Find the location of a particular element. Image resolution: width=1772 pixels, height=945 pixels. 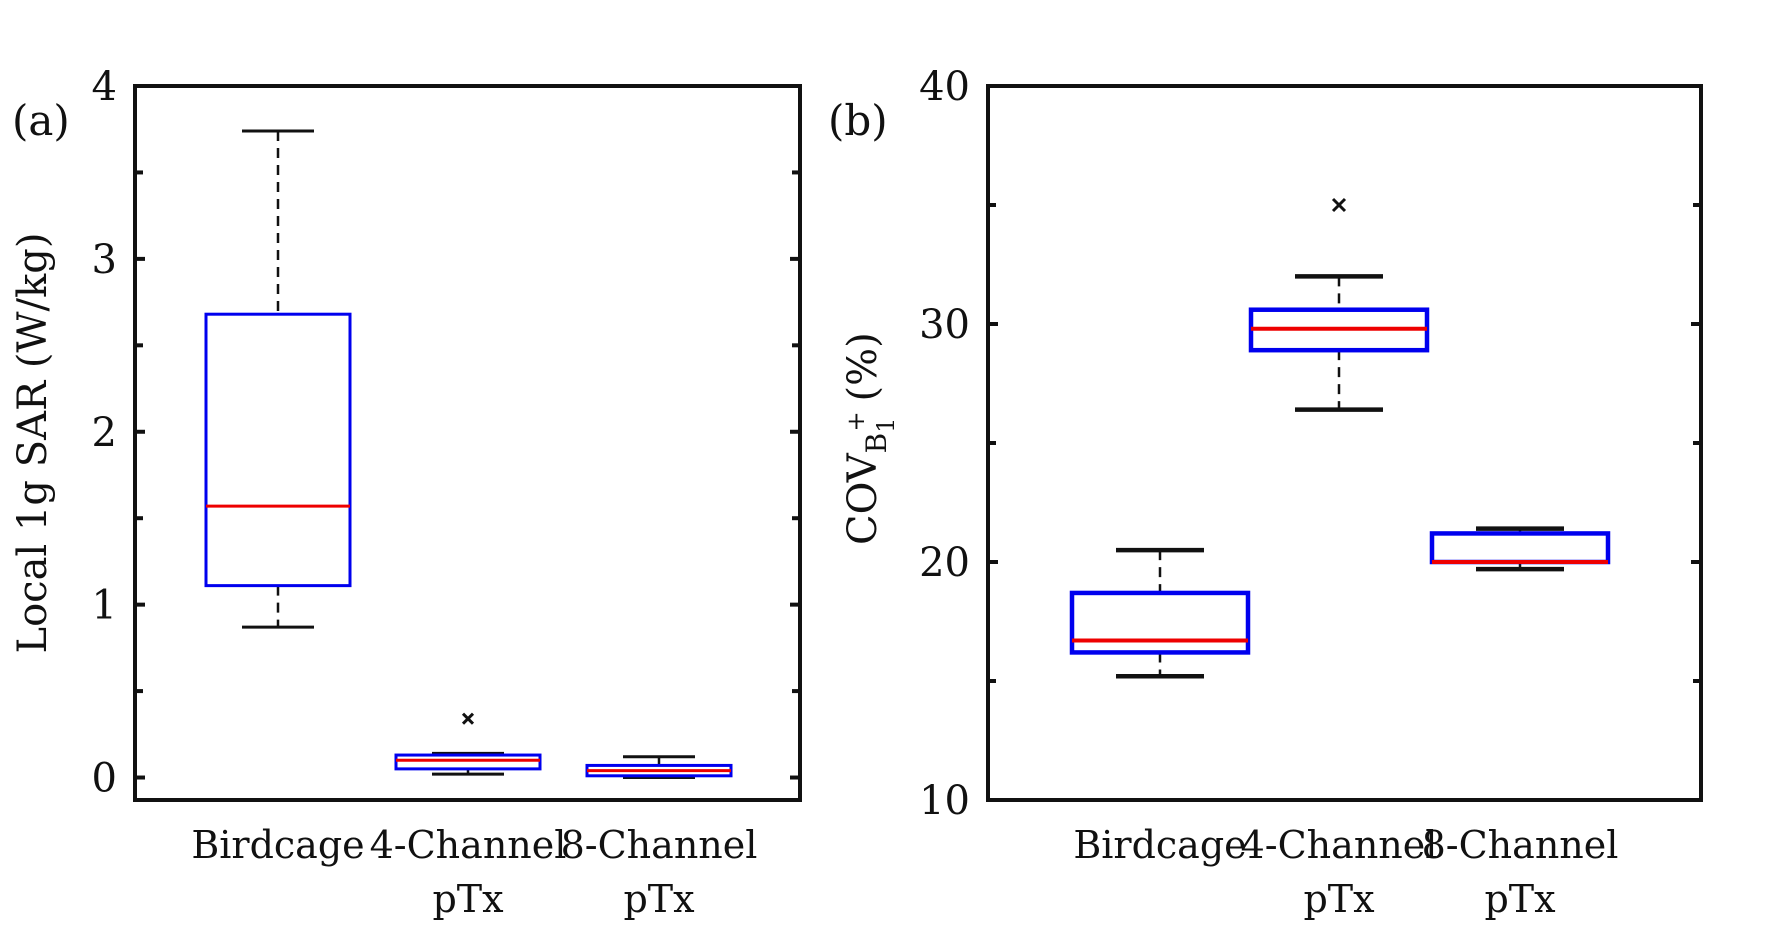

panel-a-ytick-label-1: 1 is located at coordinates (104, 606).